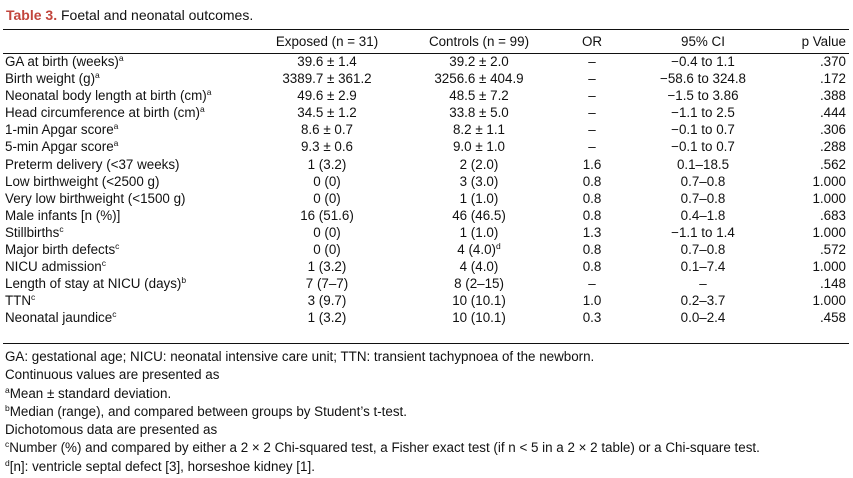  What do you see at coordinates (592, 318) in the screenshot?
I see `or-value-text: 0.3` at bounding box center [592, 318].